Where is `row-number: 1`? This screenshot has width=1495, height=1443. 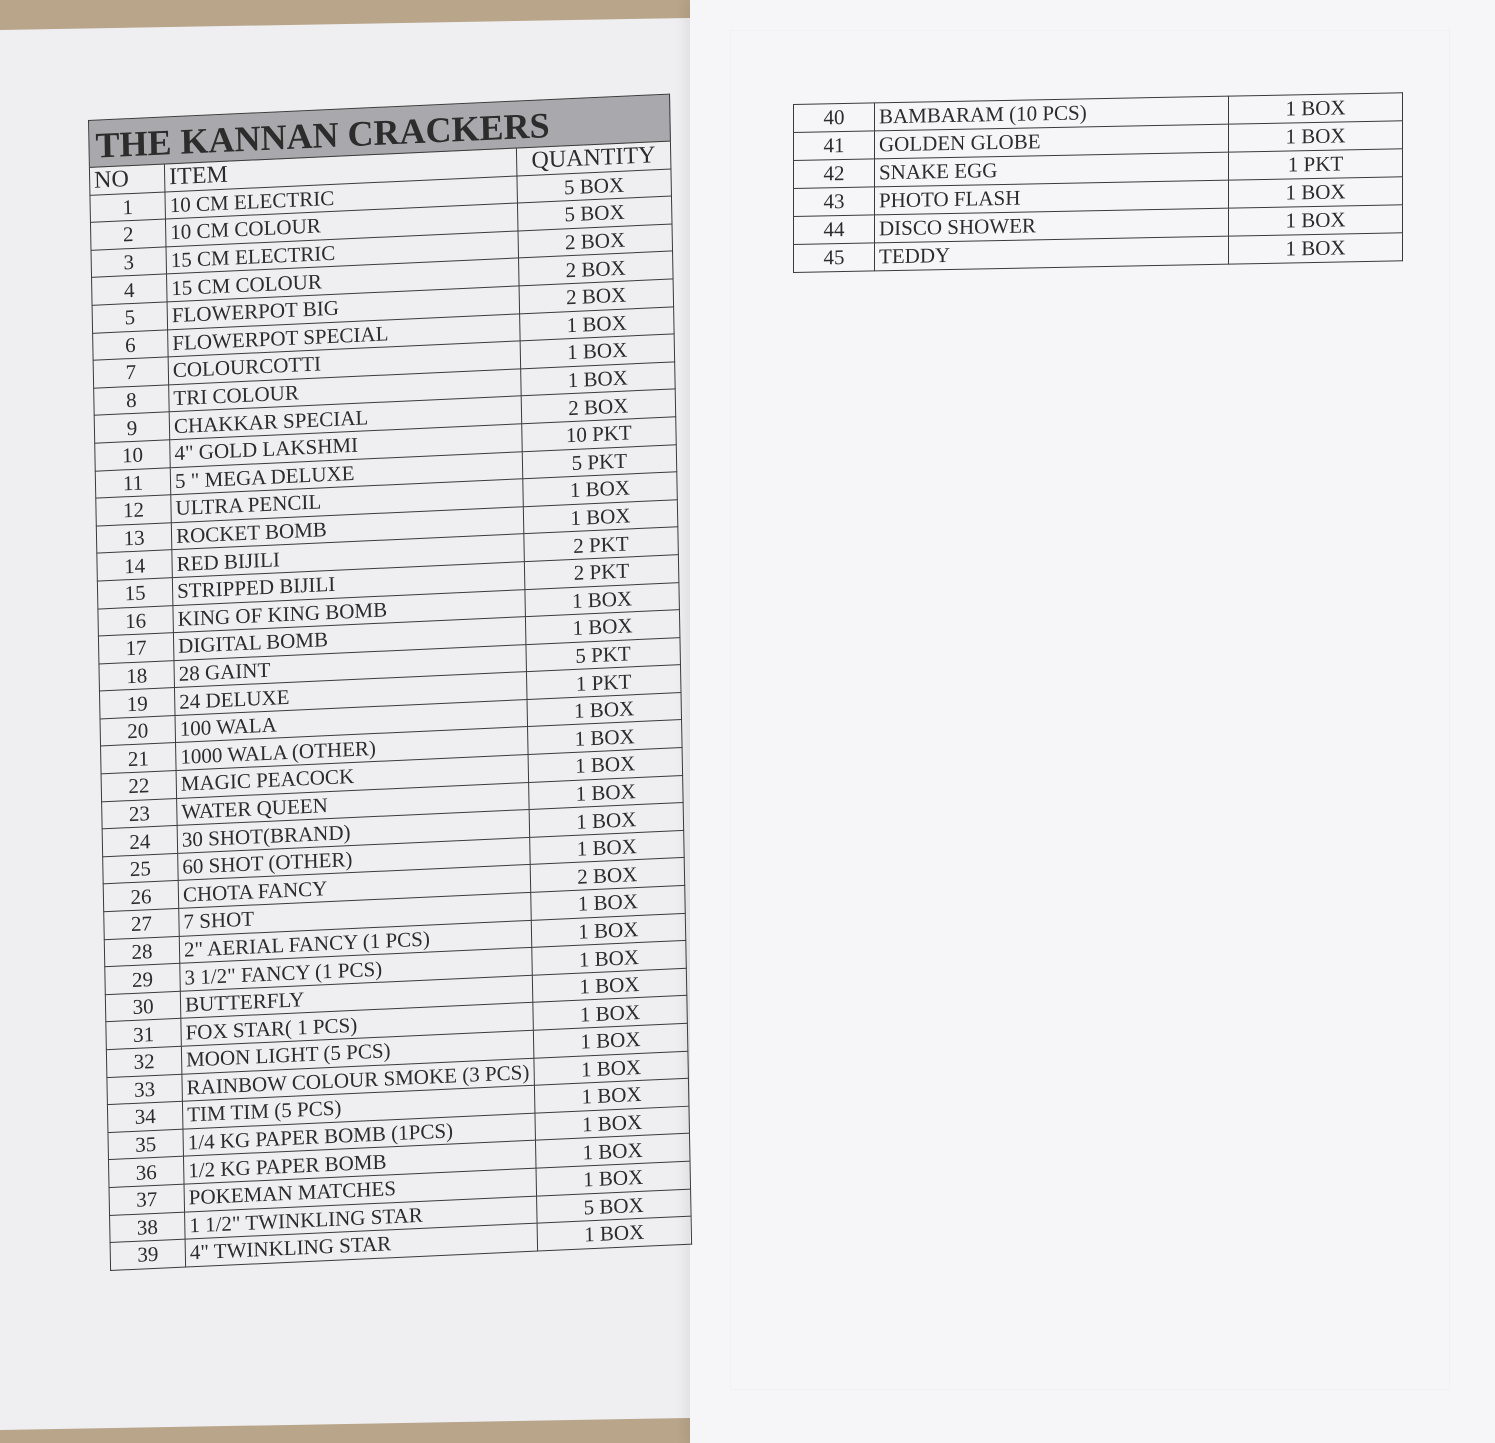
row-number: 1 is located at coordinates (127, 207).